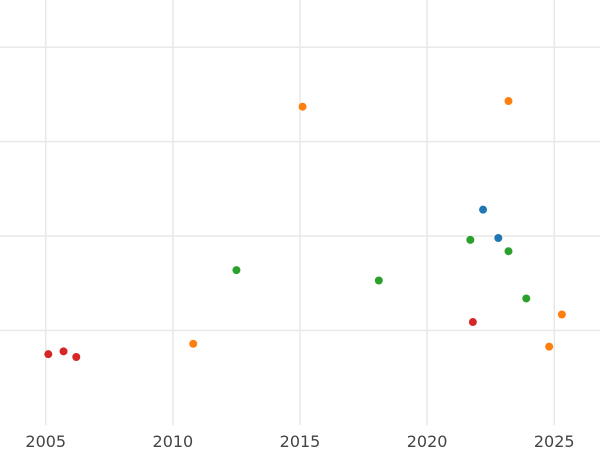 This screenshot has width=600, height=450. Describe the element at coordinates (554, 441) in the screenshot. I see `x-tick-label-2025: 2025` at that location.